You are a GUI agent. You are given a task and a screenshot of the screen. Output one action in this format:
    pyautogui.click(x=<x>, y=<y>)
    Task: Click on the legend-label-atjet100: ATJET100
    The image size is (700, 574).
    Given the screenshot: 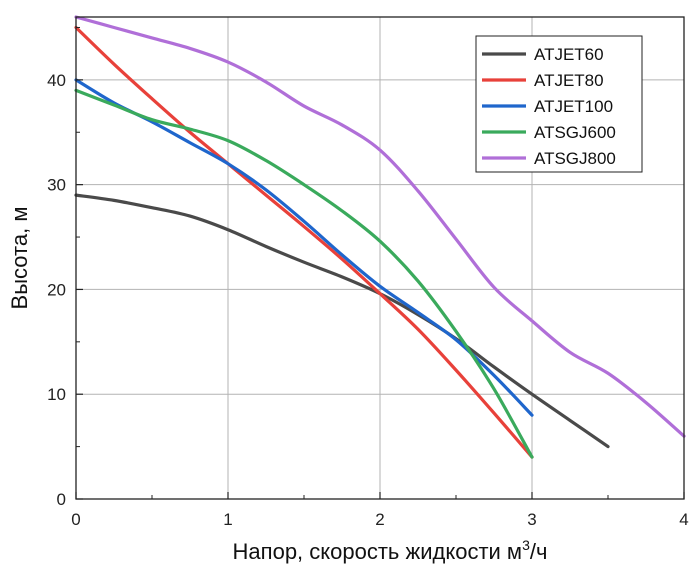 What is the action you would take?
    pyautogui.click(x=573, y=106)
    